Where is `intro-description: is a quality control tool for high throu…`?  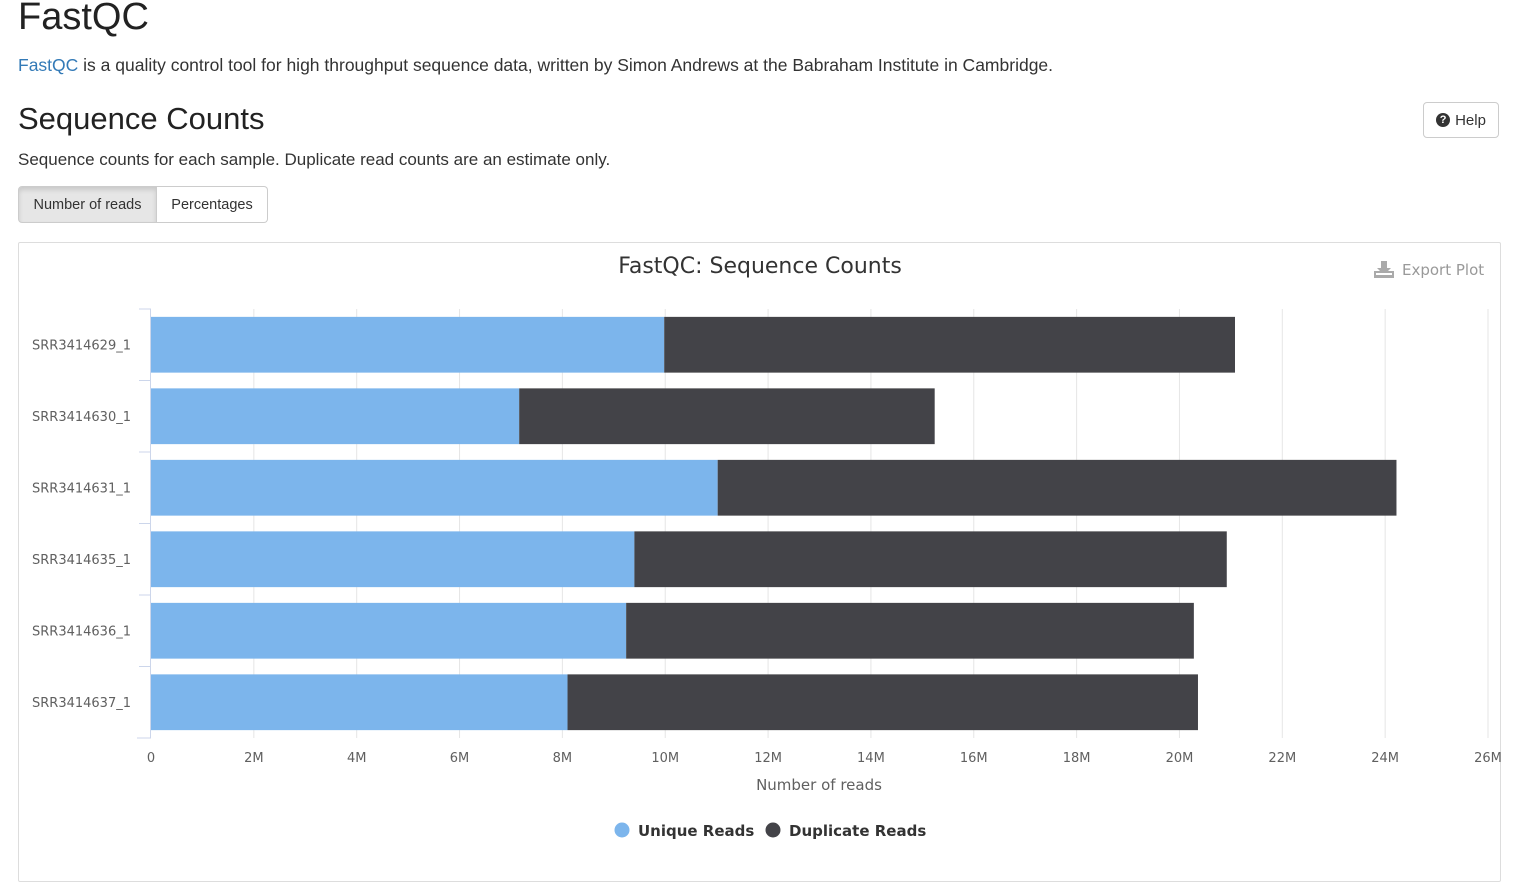 intro-description: is a quality control tool for high throu… is located at coordinates (566, 65).